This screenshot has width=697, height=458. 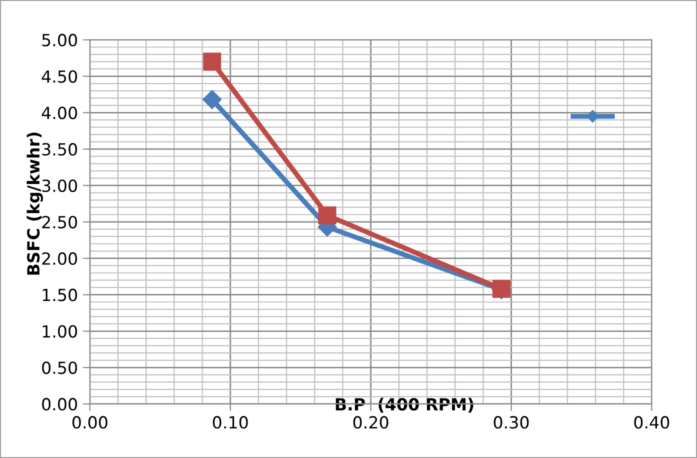 What do you see at coordinates (59, 368) in the screenshot?
I see `y-tick-label: 0.50` at bounding box center [59, 368].